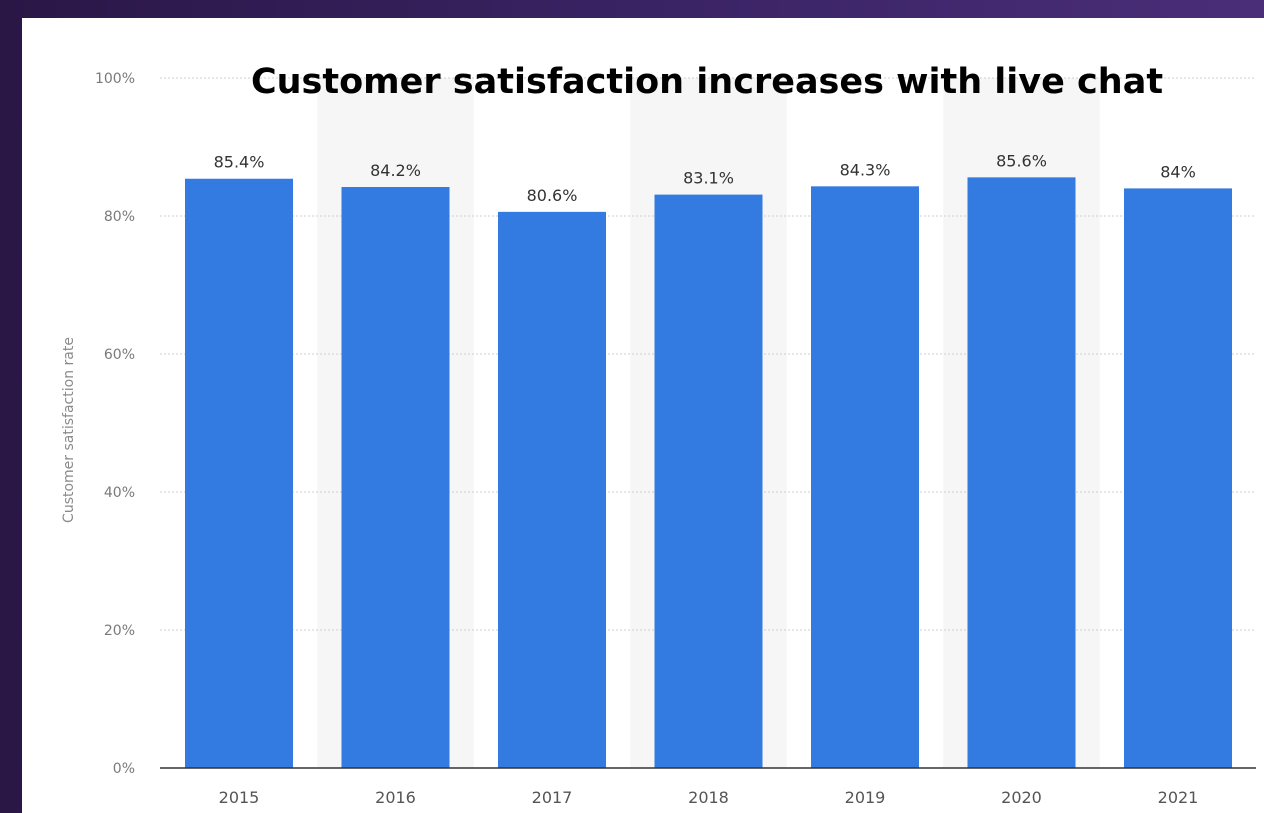 This screenshot has width=1264, height=813. Describe the element at coordinates (119, 631) in the screenshot. I see `y-tick-label: 20%` at that location.